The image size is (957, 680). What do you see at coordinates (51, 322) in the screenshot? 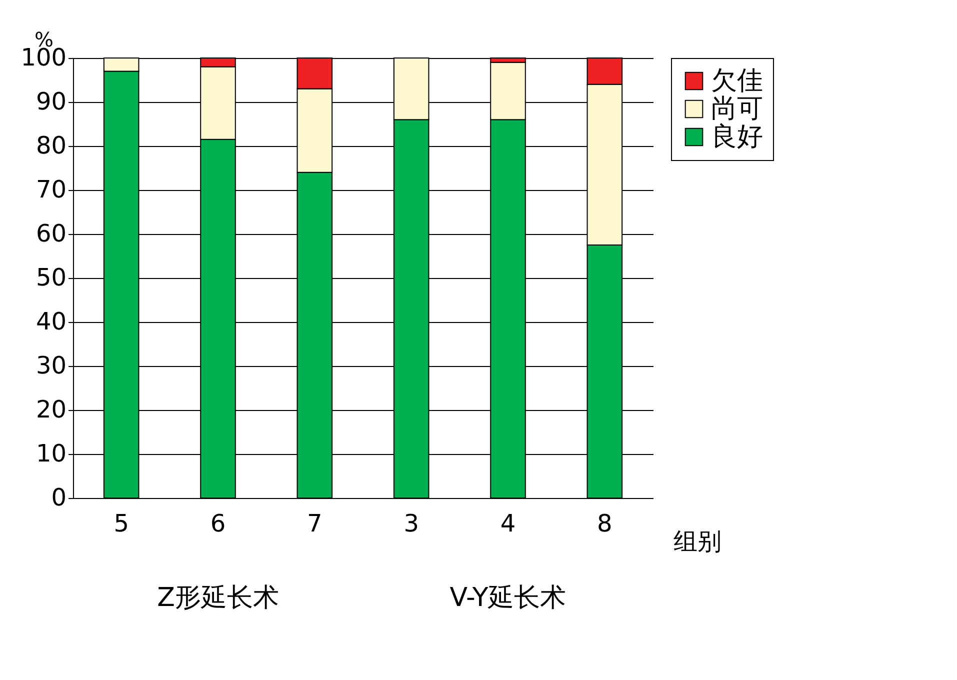
I see `y-tick-label: 40` at bounding box center [51, 322].